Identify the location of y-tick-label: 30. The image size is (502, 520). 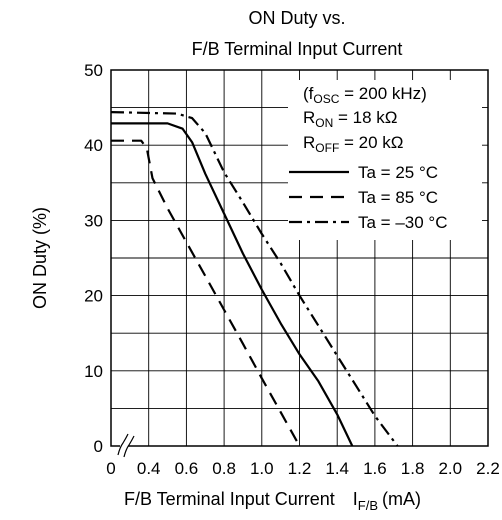
(93, 220).